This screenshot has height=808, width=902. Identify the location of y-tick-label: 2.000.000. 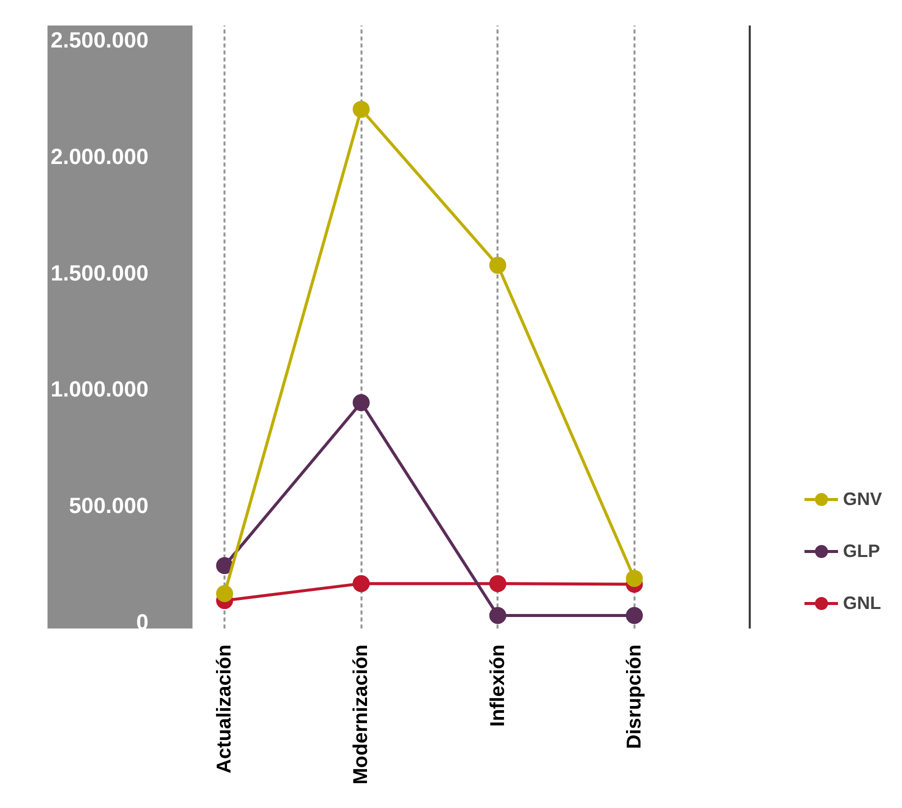
(99, 156).